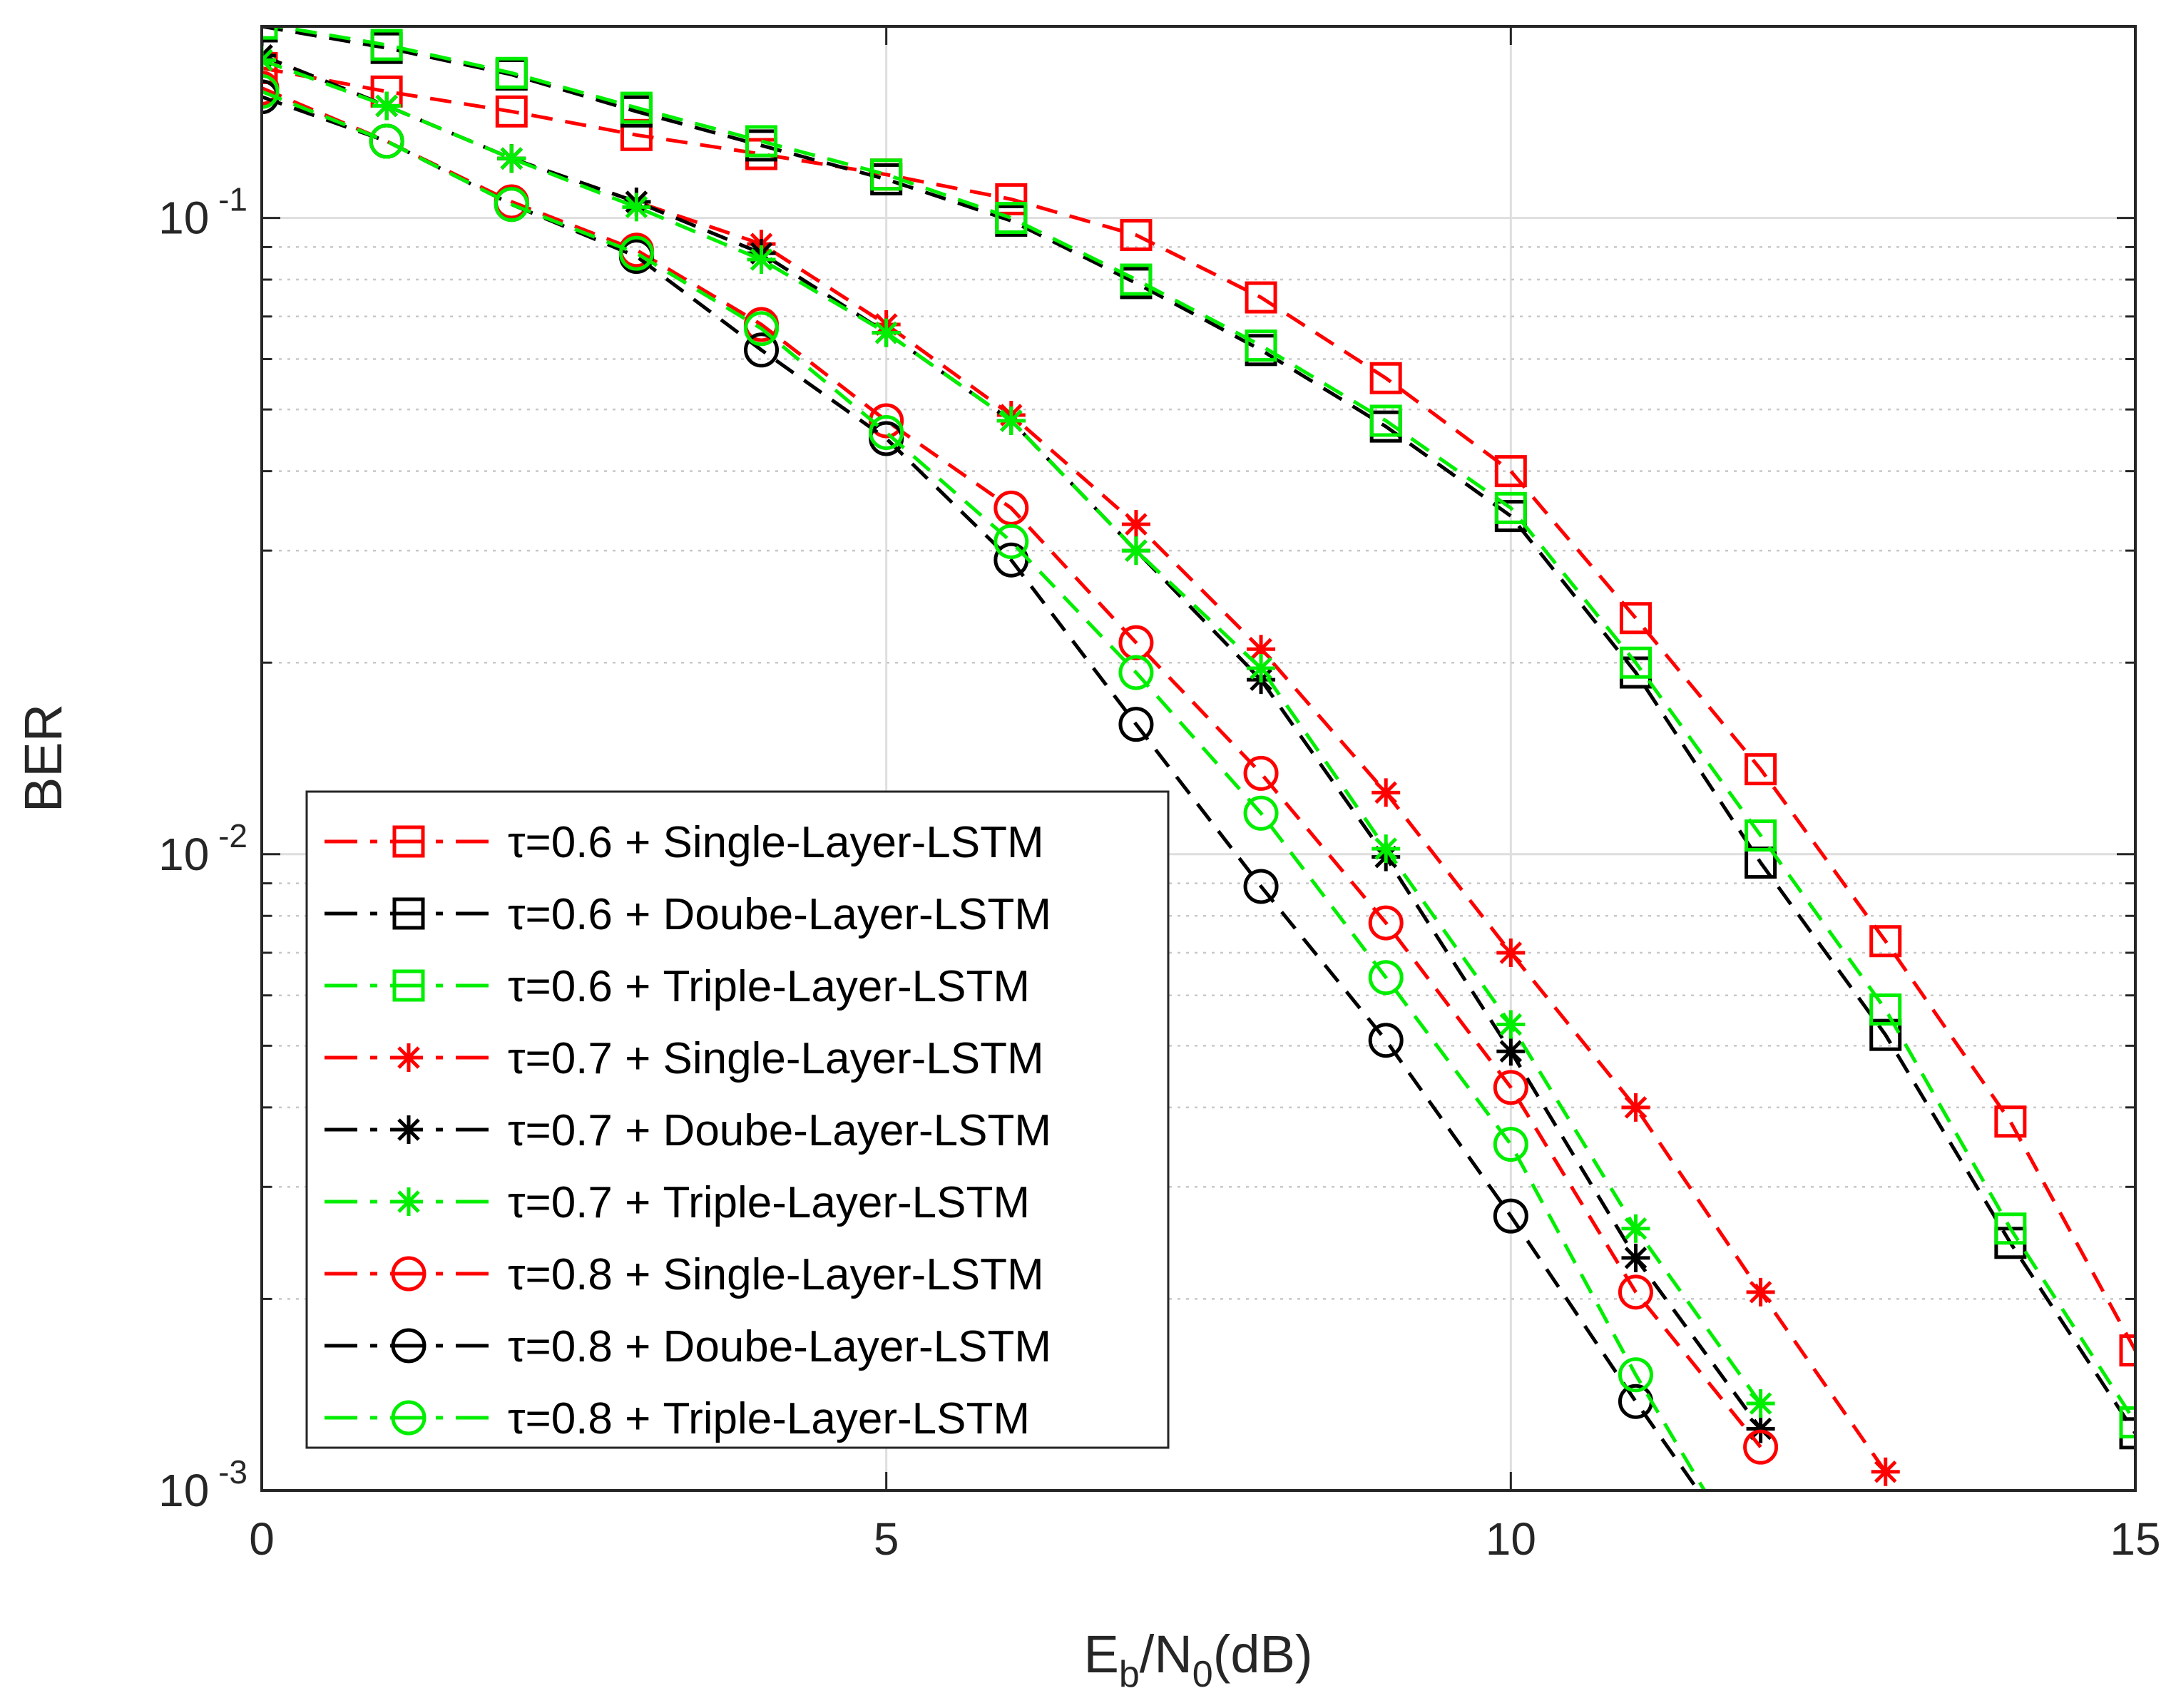  Describe the element at coordinates (262, 1539) in the screenshot. I see `x-tick-label: 0` at that location.